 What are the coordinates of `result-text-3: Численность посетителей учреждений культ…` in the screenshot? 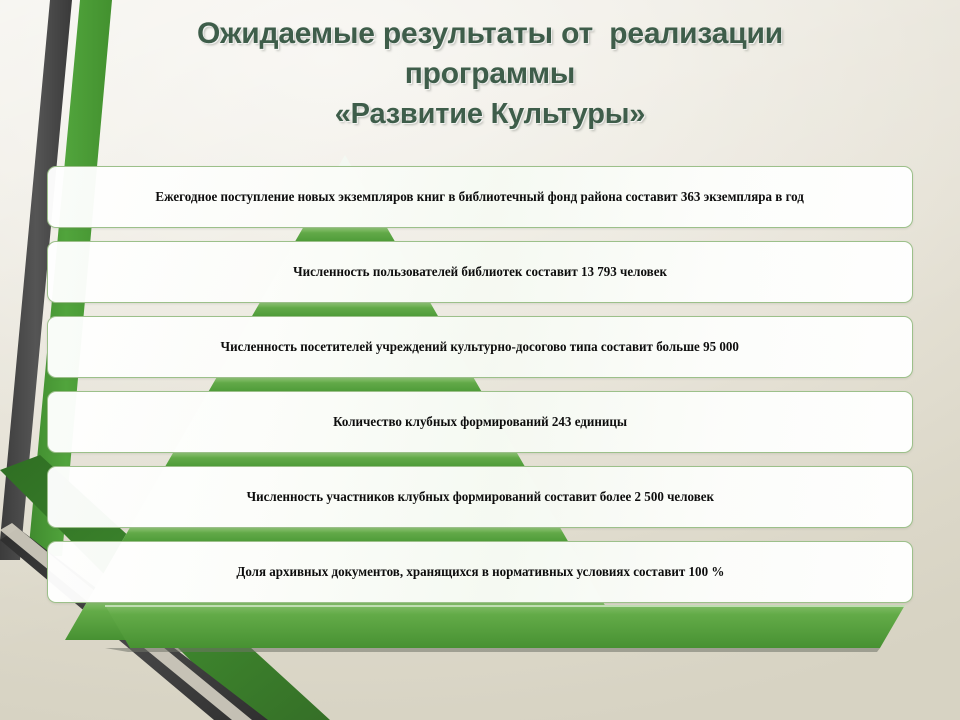 It's located at (480, 347).